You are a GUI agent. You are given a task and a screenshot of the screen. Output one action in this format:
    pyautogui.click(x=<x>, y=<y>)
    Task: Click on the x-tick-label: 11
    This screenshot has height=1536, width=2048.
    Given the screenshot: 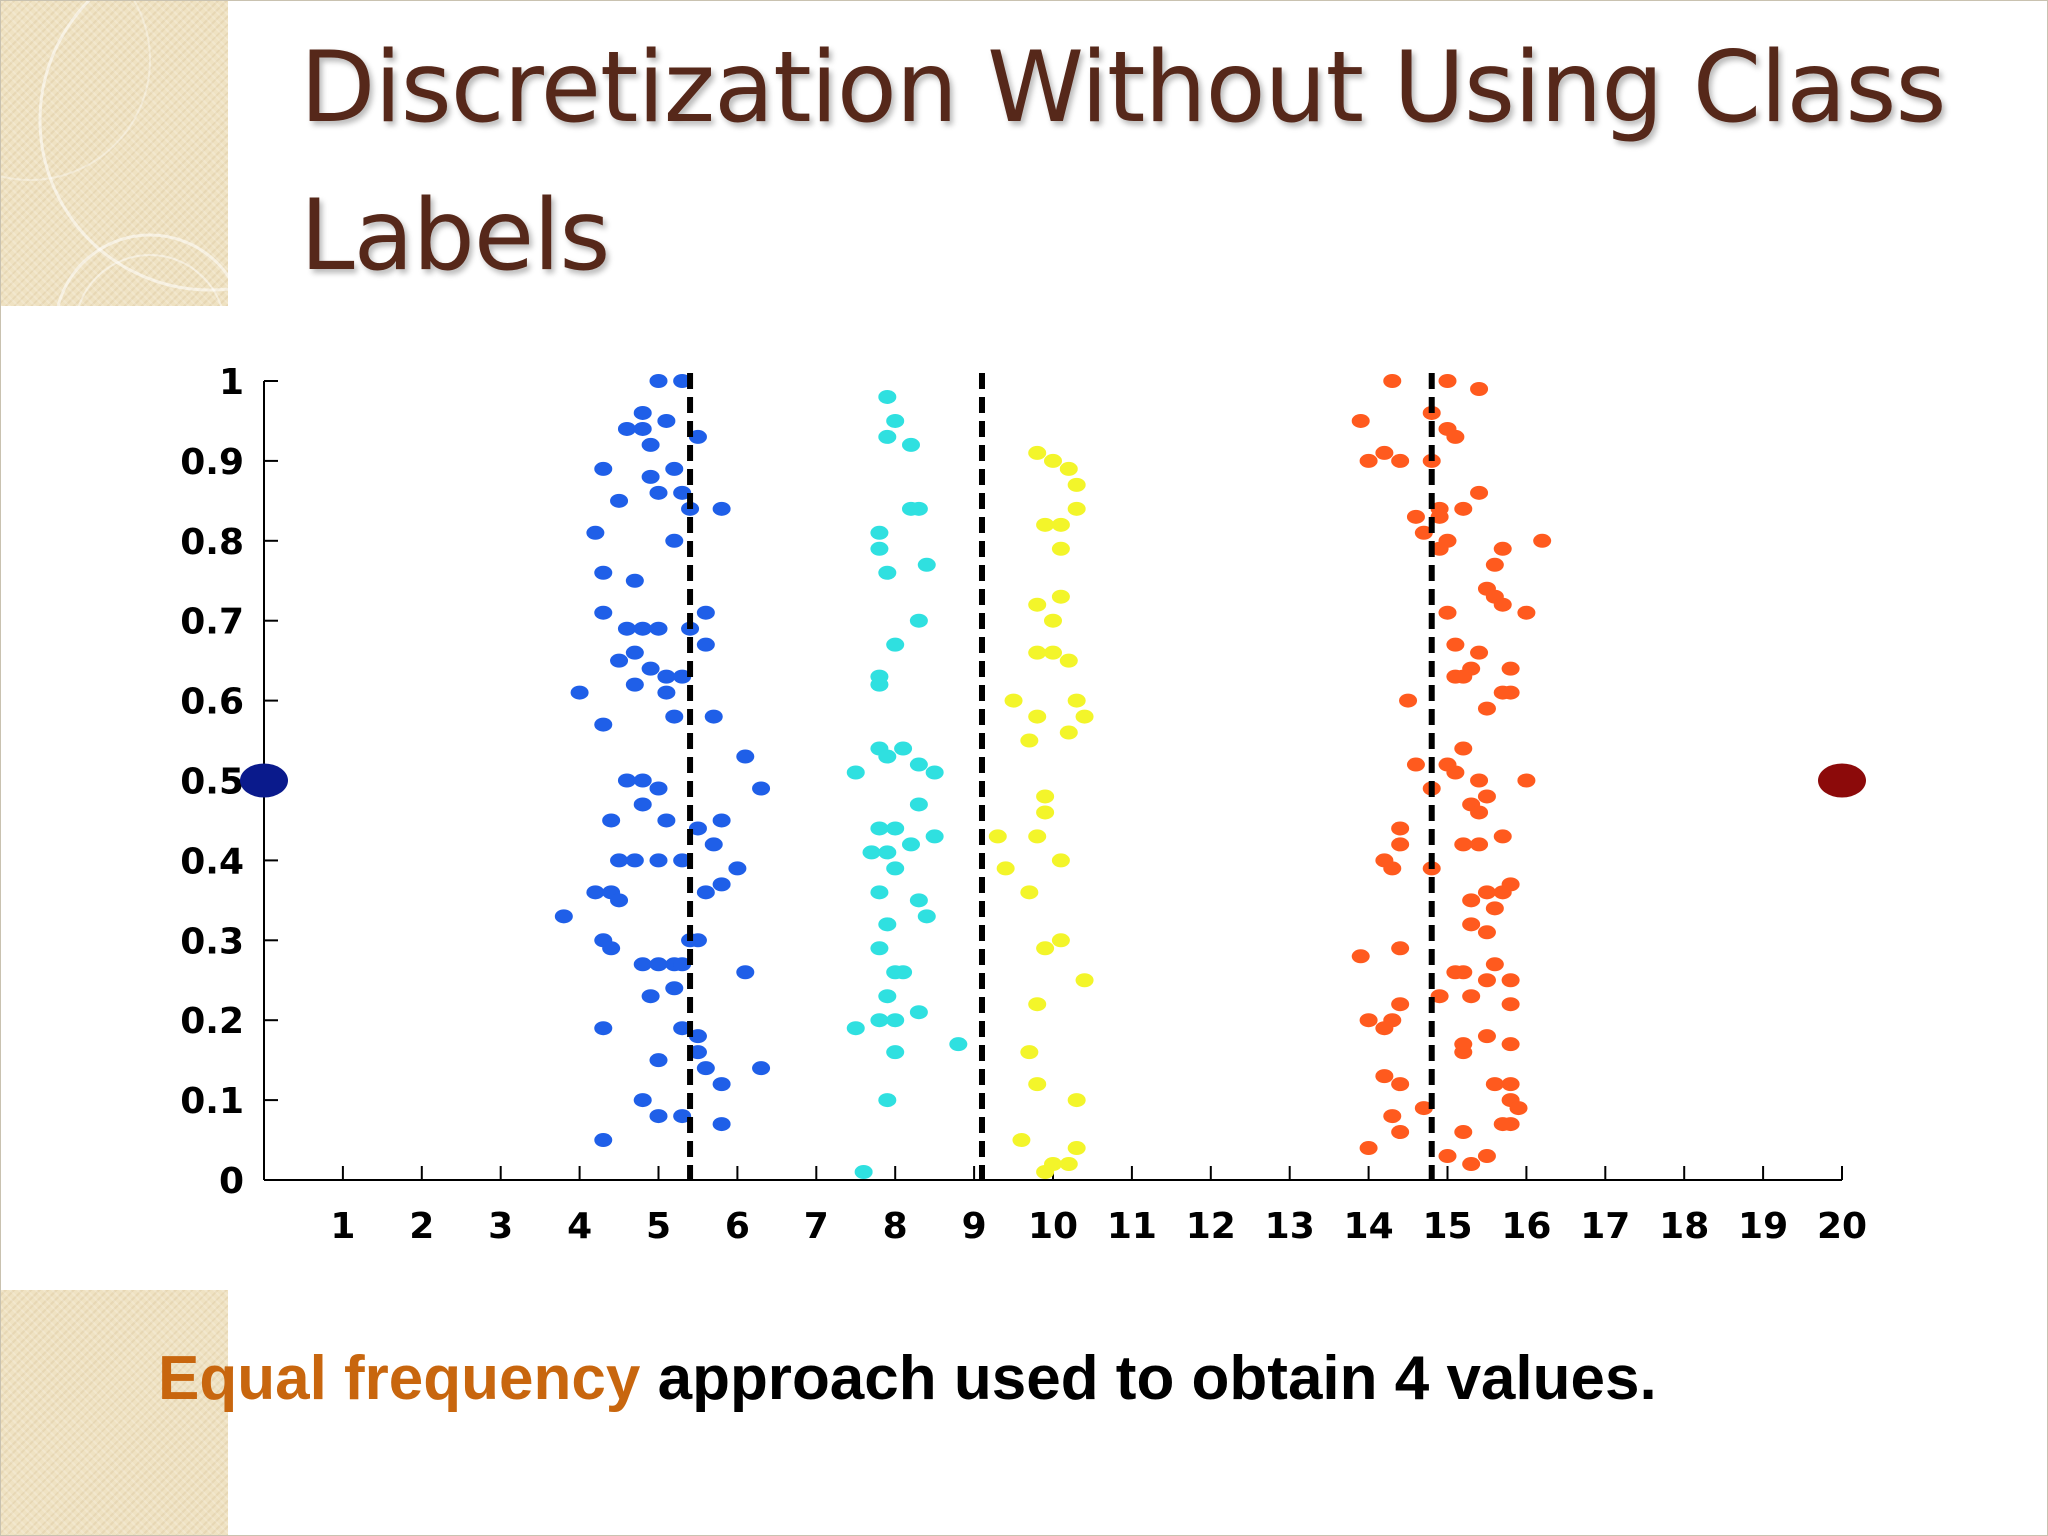 What is the action you would take?
    pyautogui.click(x=1132, y=1226)
    